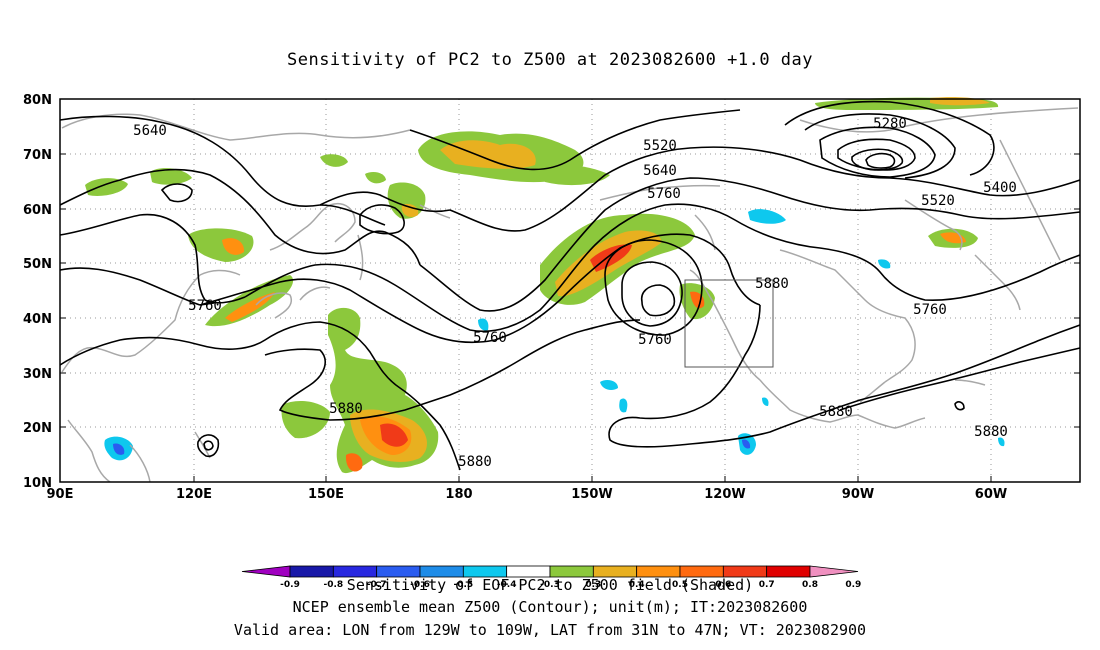 This screenshot has width=1100, height=650. Describe the element at coordinates (858, 494) in the screenshot. I see `lon-label-90w: 90W` at that location.